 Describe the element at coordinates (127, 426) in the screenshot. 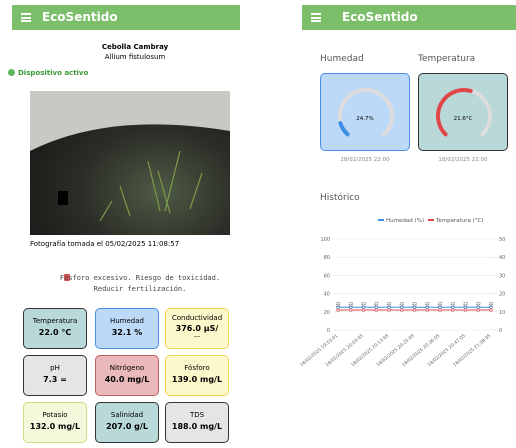

I see `card-value: 207.0 g/L` at that location.